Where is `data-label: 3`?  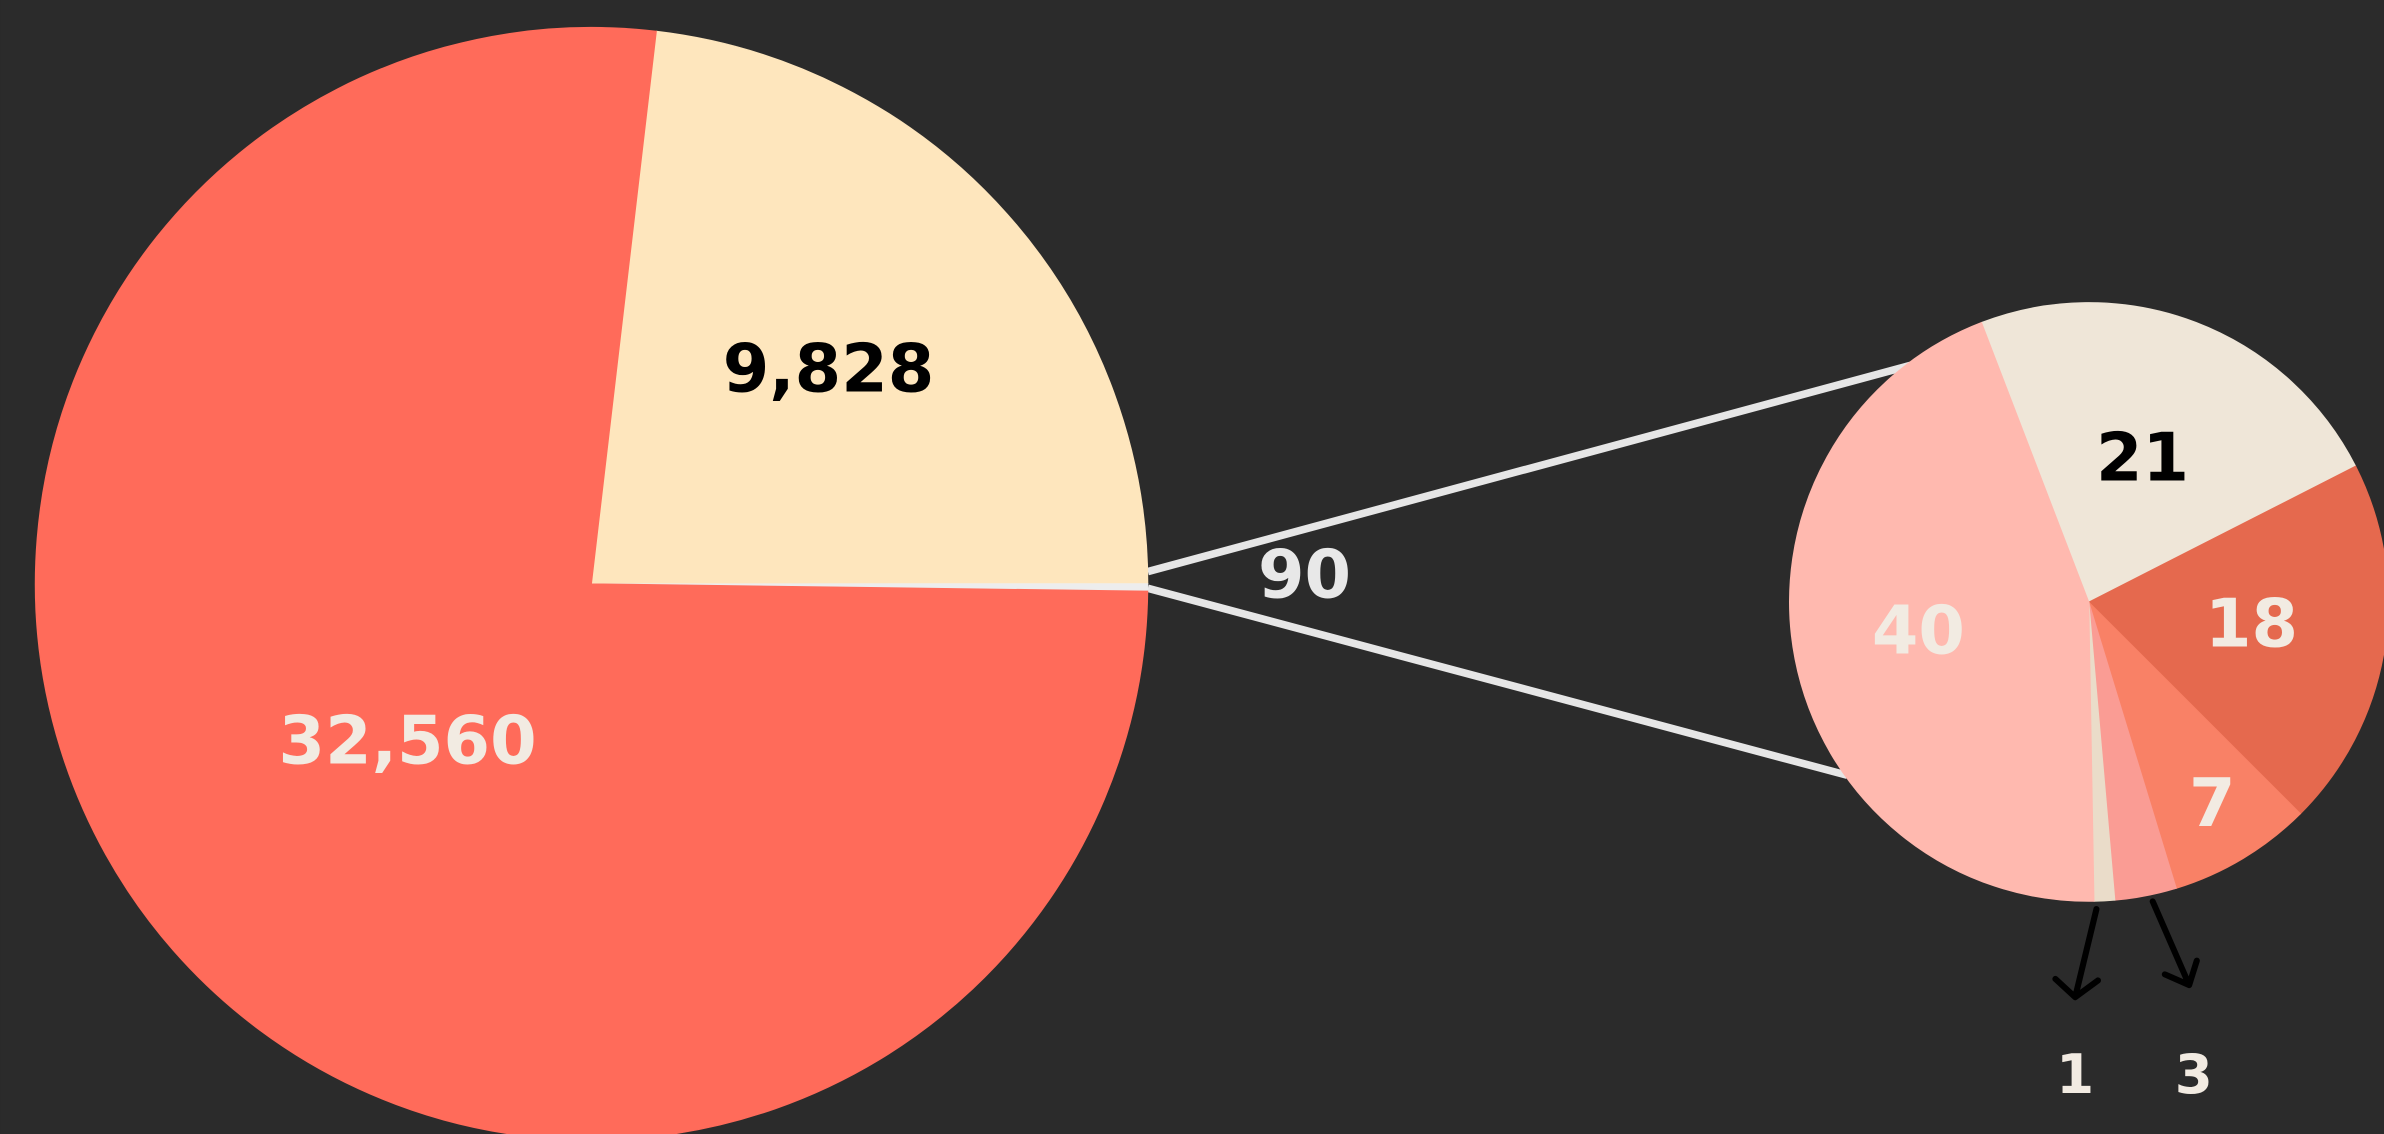
data-label: 3 is located at coordinates (2194, 1074).